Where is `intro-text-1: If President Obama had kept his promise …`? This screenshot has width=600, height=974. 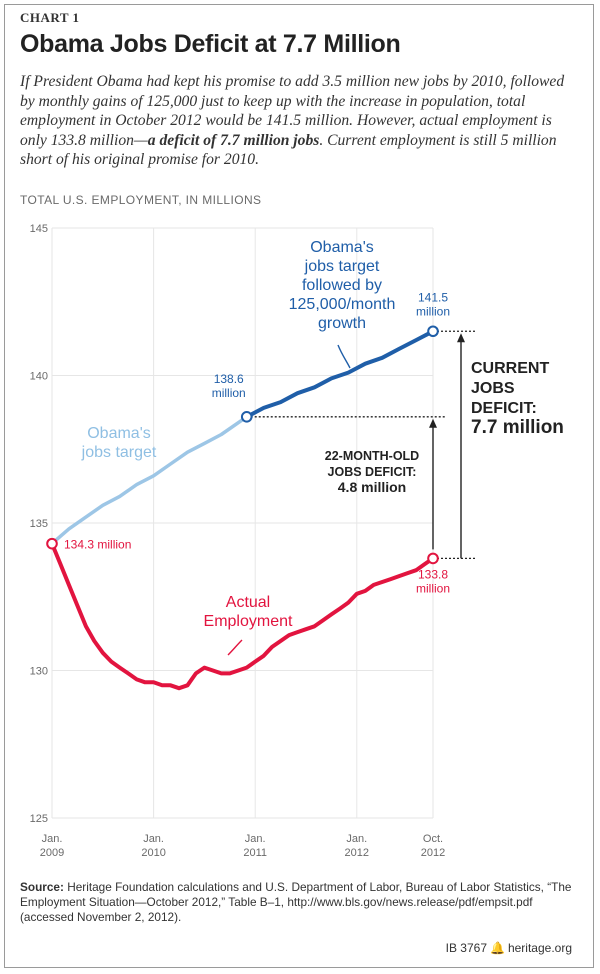
intro-text-1: If President Obama had kept his promise … is located at coordinates (292, 111).